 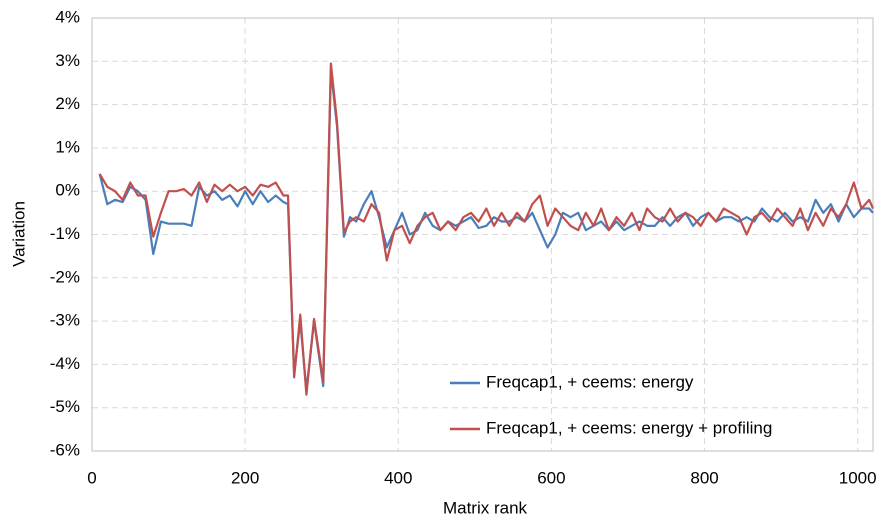 What do you see at coordinates (65, 363) in the screenshot?
I see `y-tick-label: -4%` at bounding box center [65, 363].